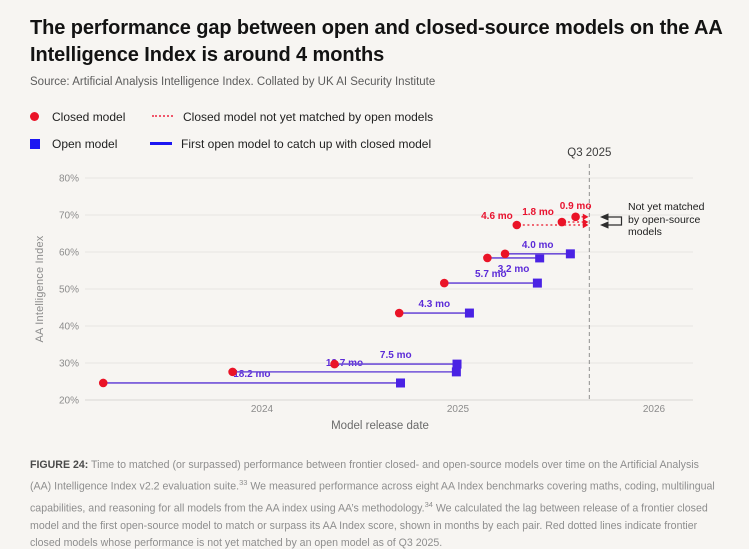 The image size is (749, 549). What do you see at coordinates (538, 212) in the screenshot?
I see `lag-label-unmatched: 1.8 mo` at bounding box center [538, 212].